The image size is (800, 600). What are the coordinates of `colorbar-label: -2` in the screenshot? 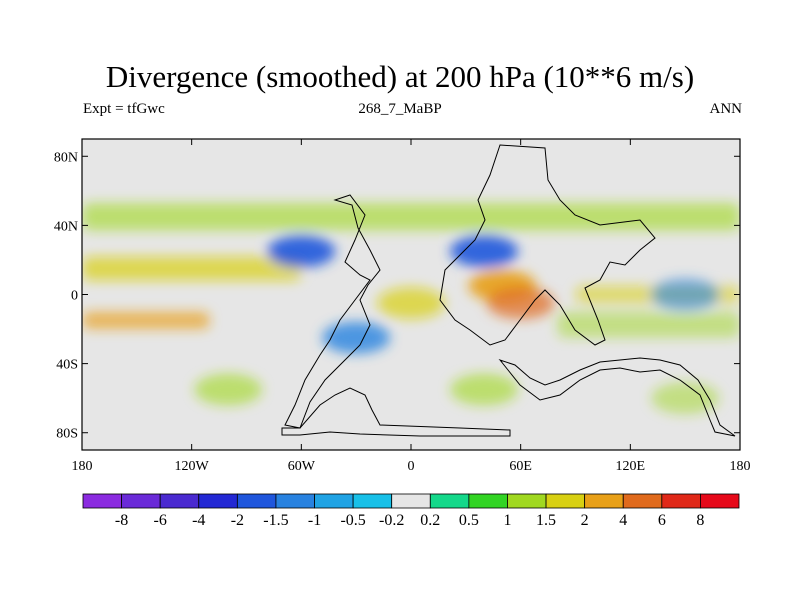 It's located at (237, 520).